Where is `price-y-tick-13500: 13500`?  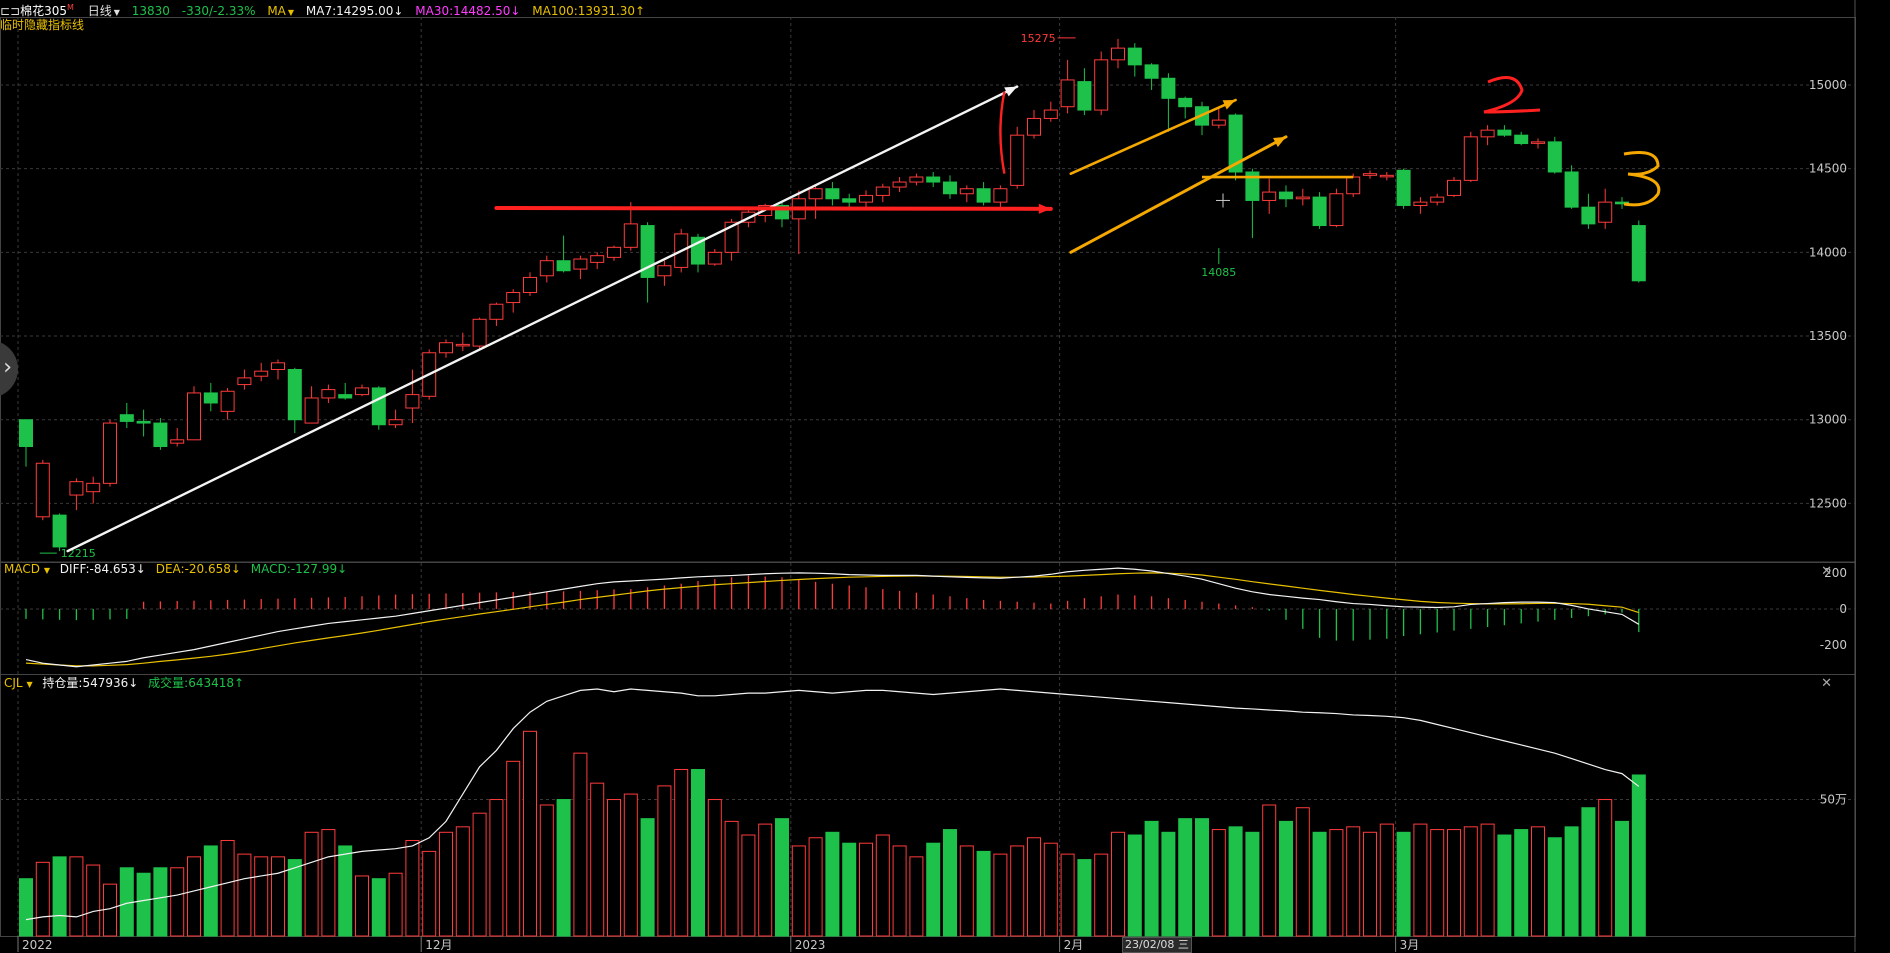
price-y-tick-13500: 13500 is located at coordinates (1828, 336).